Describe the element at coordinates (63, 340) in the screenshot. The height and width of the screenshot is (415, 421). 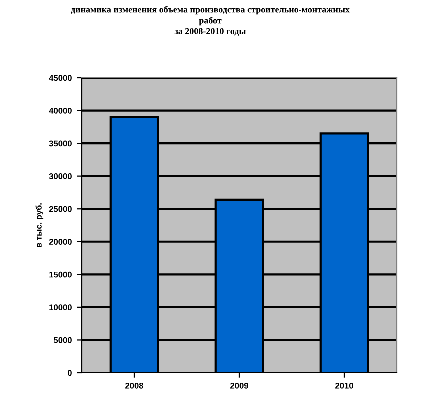
I see `y-tick-label: 5000` at that location.